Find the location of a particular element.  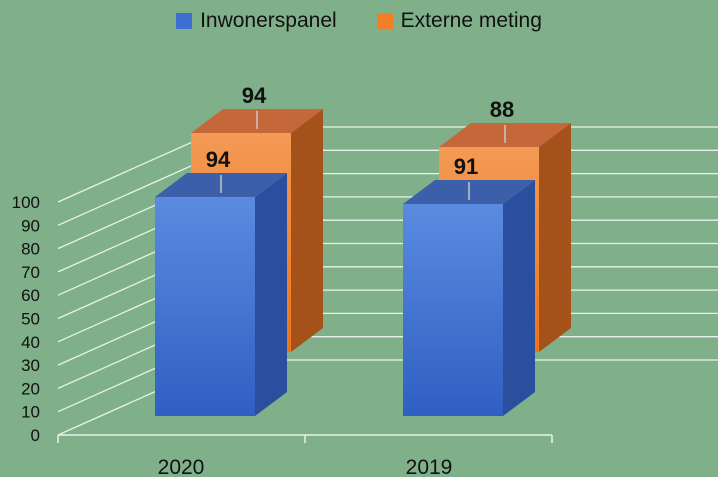

y-tick-label: 50 is located at coordinates (30, 319).